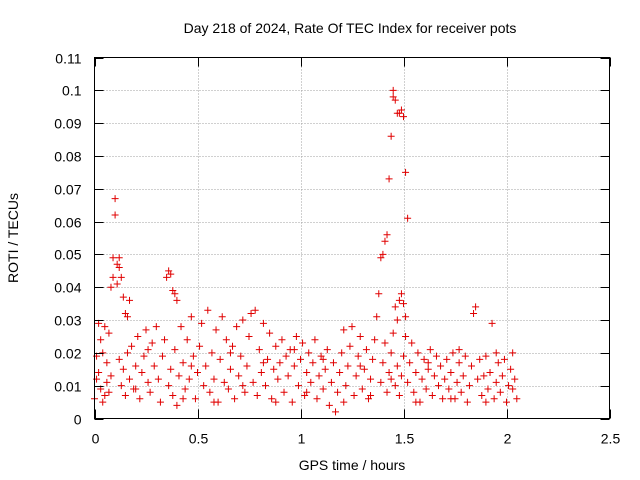 This screenshot has width=640, height=480. Describe the element at coordinates (67, 157) in the screenshot. I see `y-tick-label: 0.08` at that location.